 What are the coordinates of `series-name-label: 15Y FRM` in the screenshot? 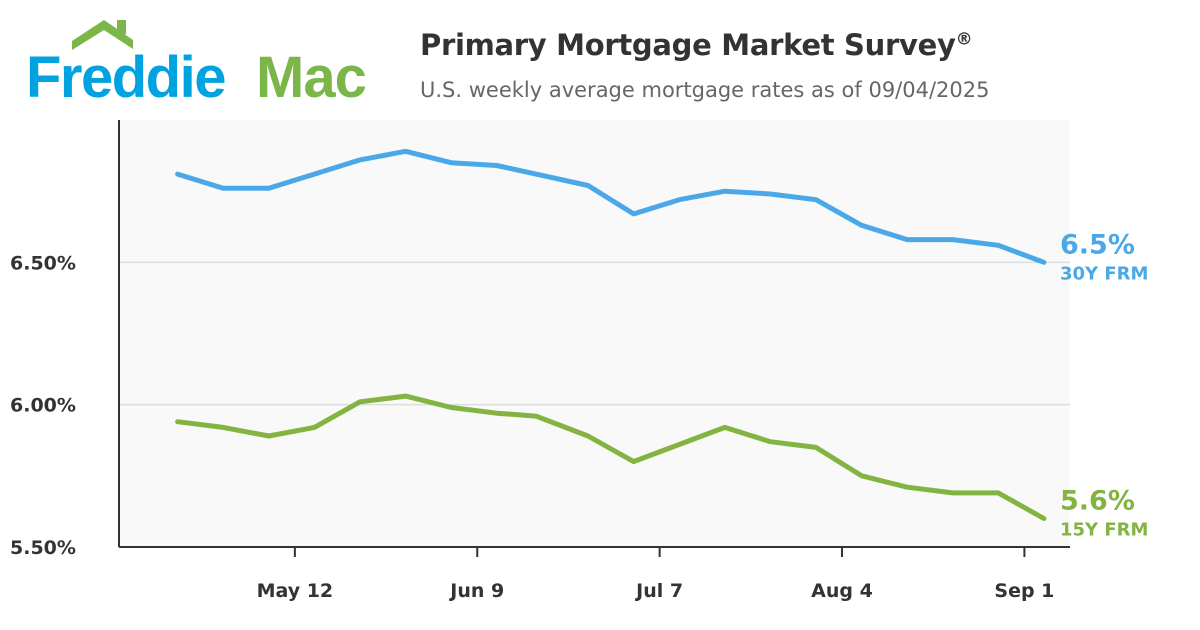 It's located at (1104, 530).